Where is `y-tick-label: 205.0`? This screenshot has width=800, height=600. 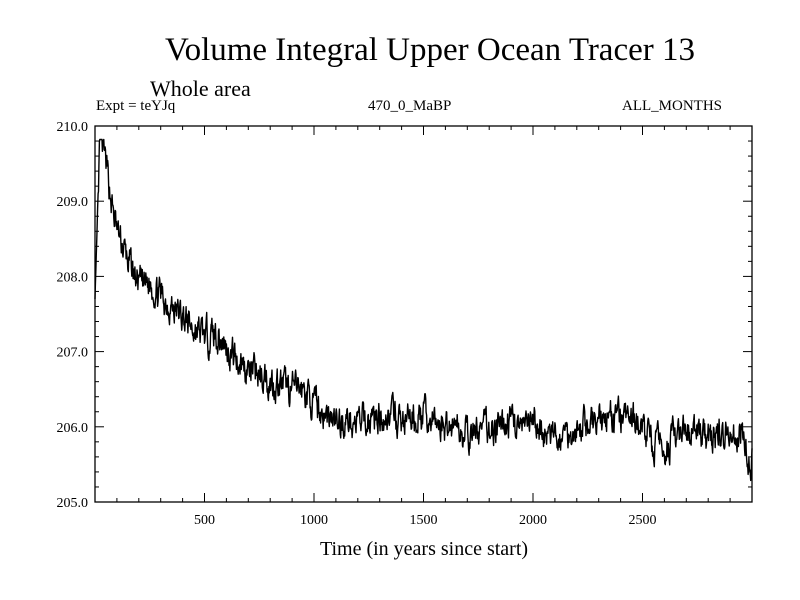 y-tick-label: 205.0 is located at coordinates (73, 503).